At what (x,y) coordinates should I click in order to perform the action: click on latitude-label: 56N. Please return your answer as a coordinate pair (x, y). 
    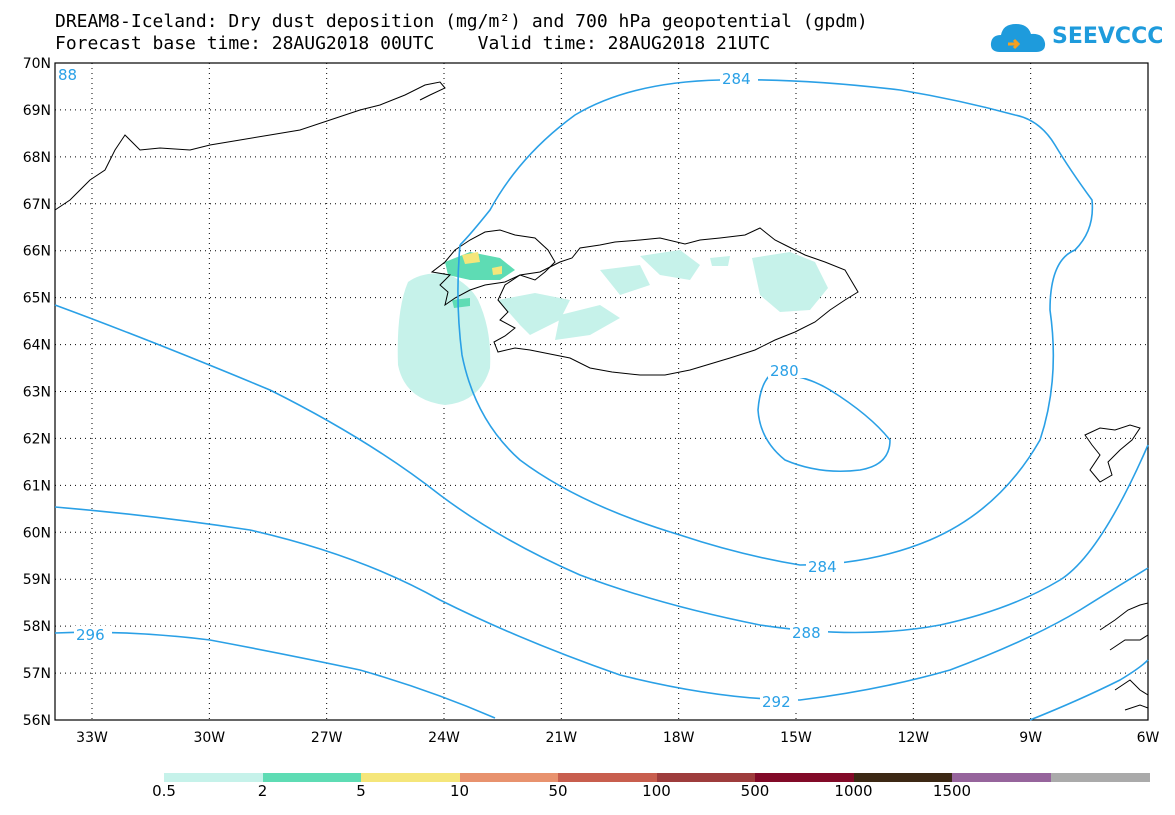
    Looking at the image, I should click on (37, 721).